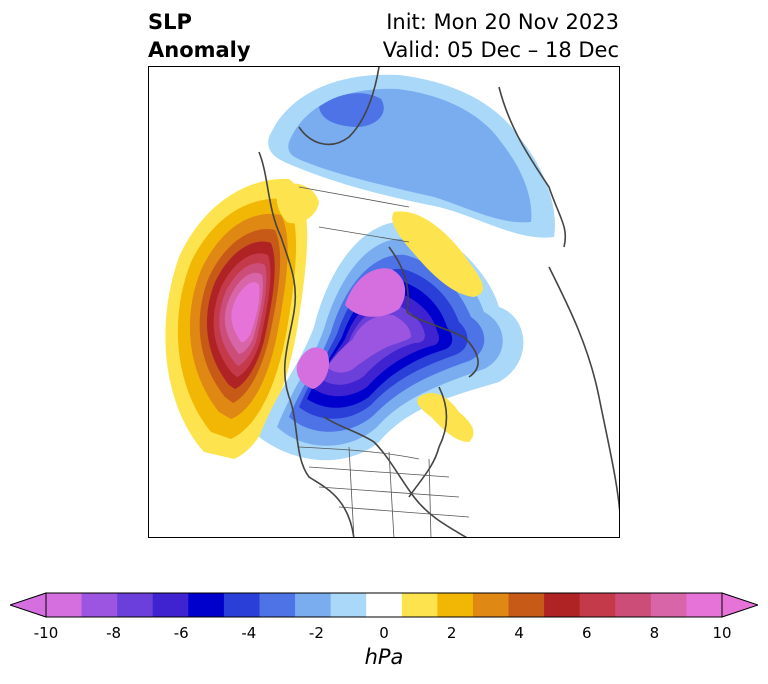 The image size is (768, 684). What do you see at coordinates (722, 633) in the screenshot?
I see `colorbar-tick-label: 10` at bounding box center [722, 633].